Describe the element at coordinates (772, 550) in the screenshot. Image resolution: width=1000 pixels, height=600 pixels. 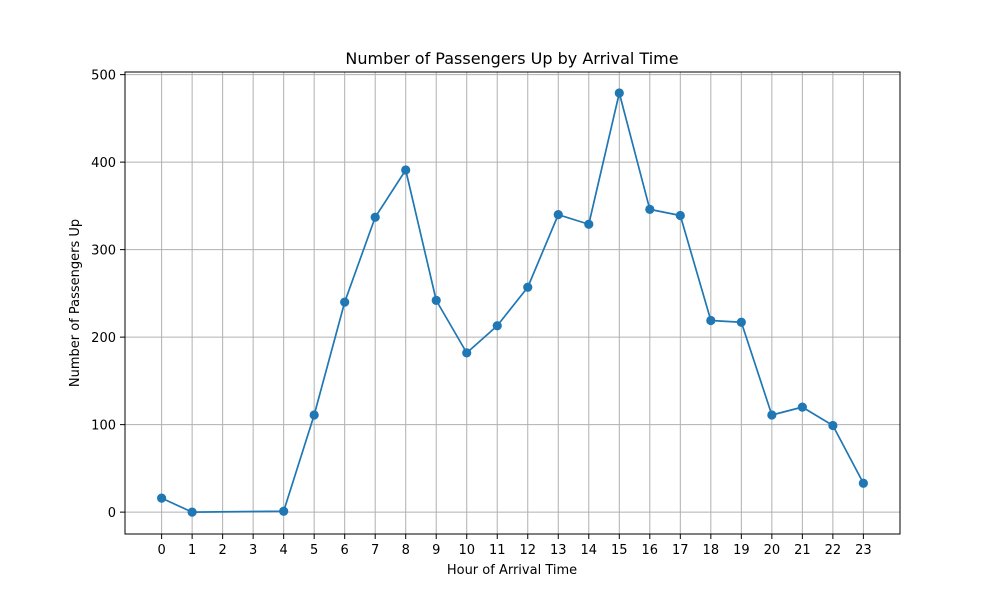
I see `x-tick-label: 20` at that location.